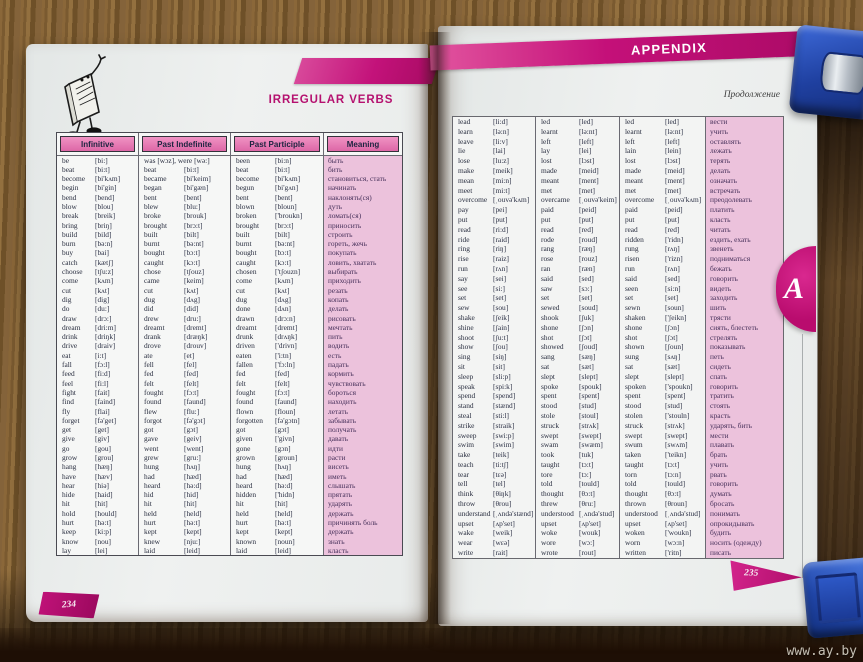 The image size is (863, 662). Describe the element at coordinates (676, 523) in the screenshot. I see `cell-past-participle-transcription: [ʌp'set]` at that location.